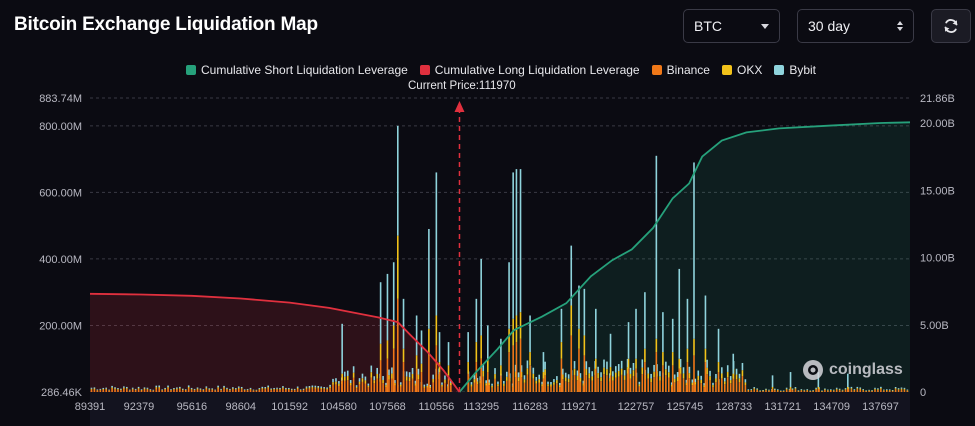  I want to click on legend-item-okx: OKX, so click(742, 70).